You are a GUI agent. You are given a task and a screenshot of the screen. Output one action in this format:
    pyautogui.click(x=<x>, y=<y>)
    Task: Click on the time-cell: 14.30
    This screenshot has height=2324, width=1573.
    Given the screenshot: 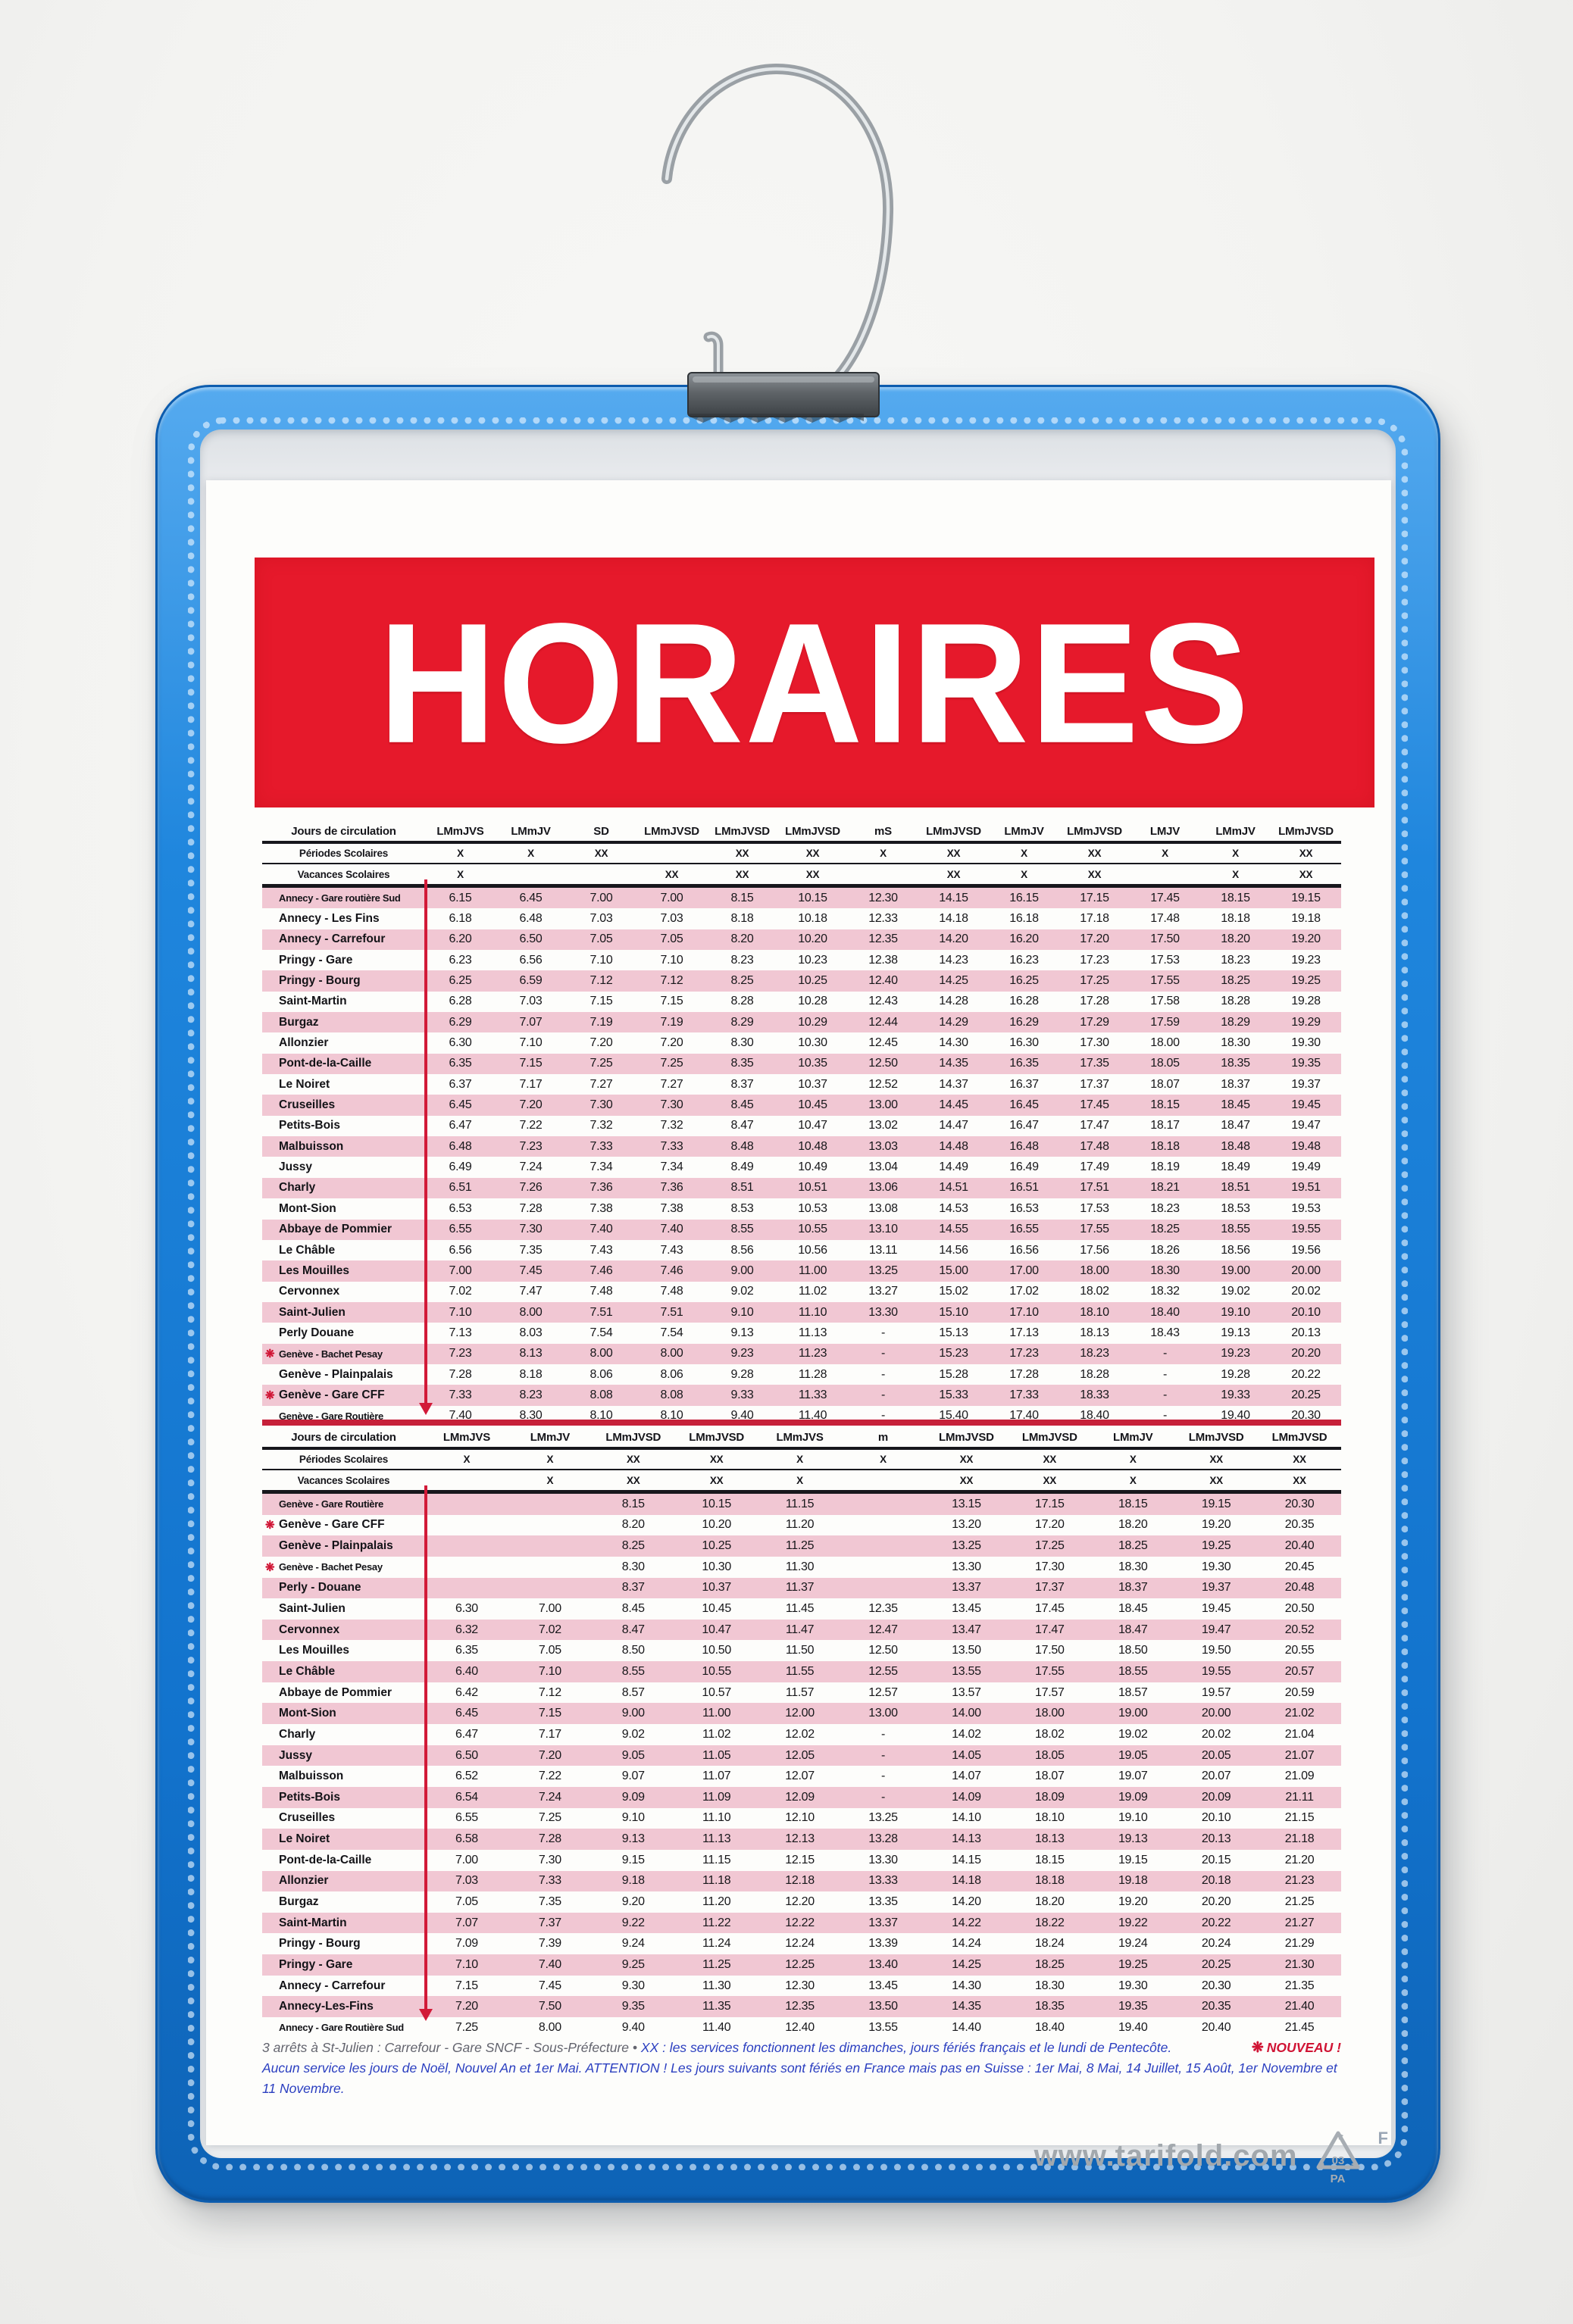 What is the action you would take?
    pyautogui.click(x=953, y=1043)
    